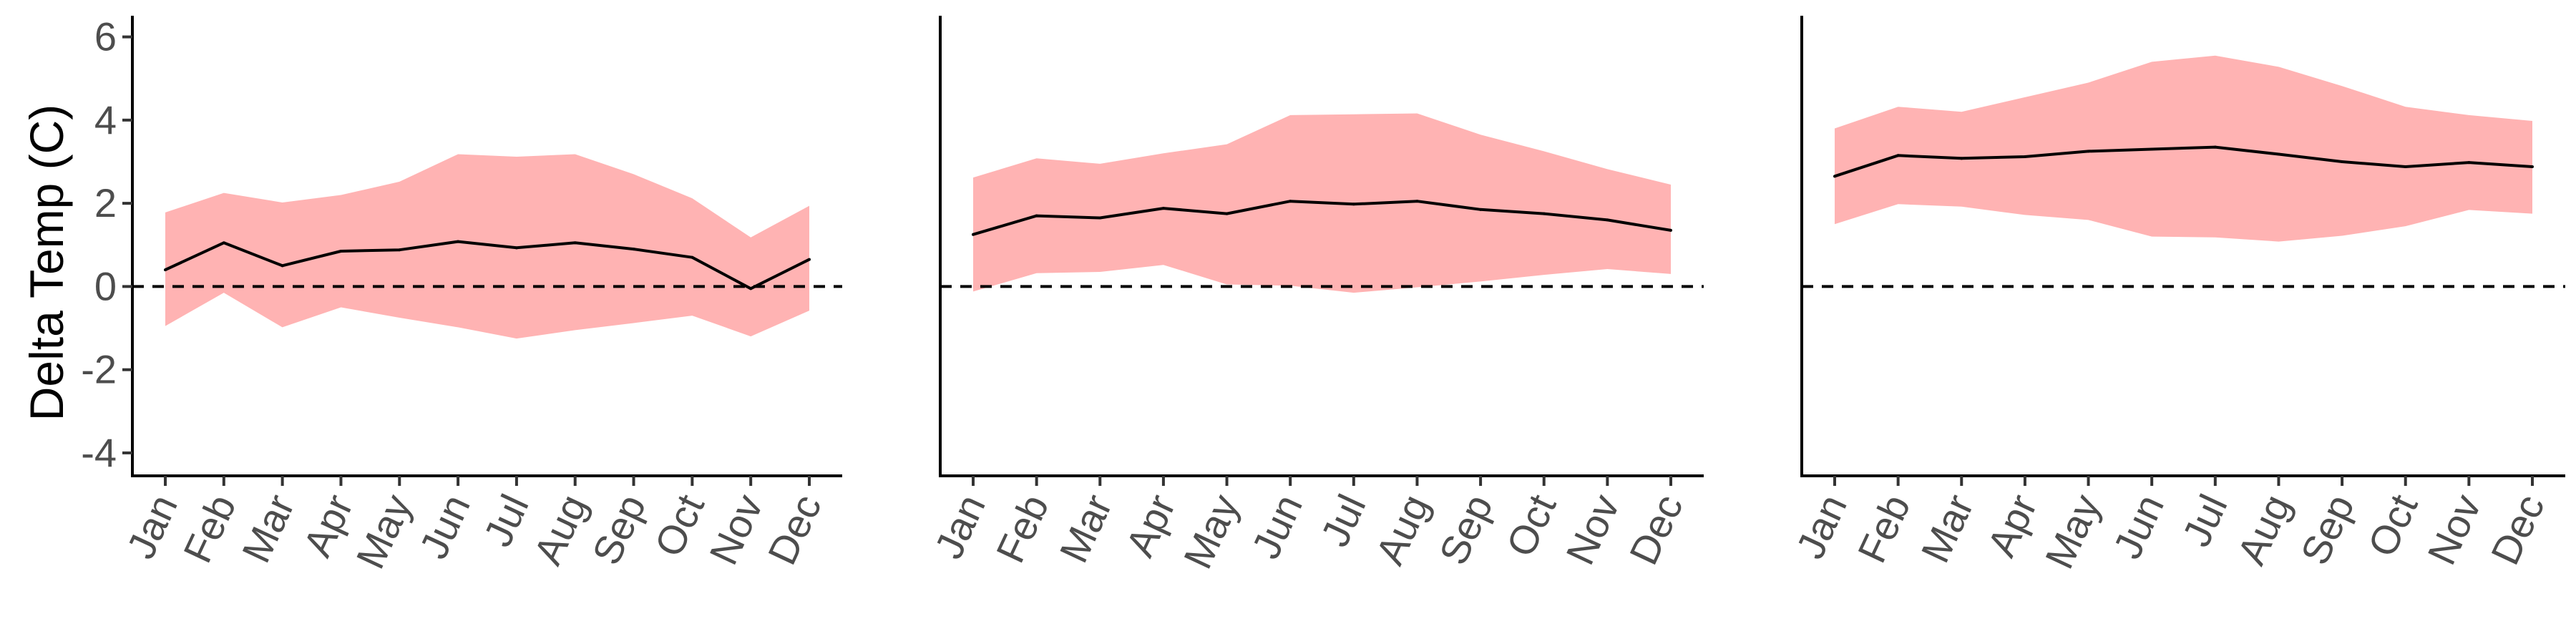 The image size is (2576, 644). What do you see at coordinates (105, 119) in the screenshot?
I see `y-tick-label: 4` at bounding box center [105, 119].